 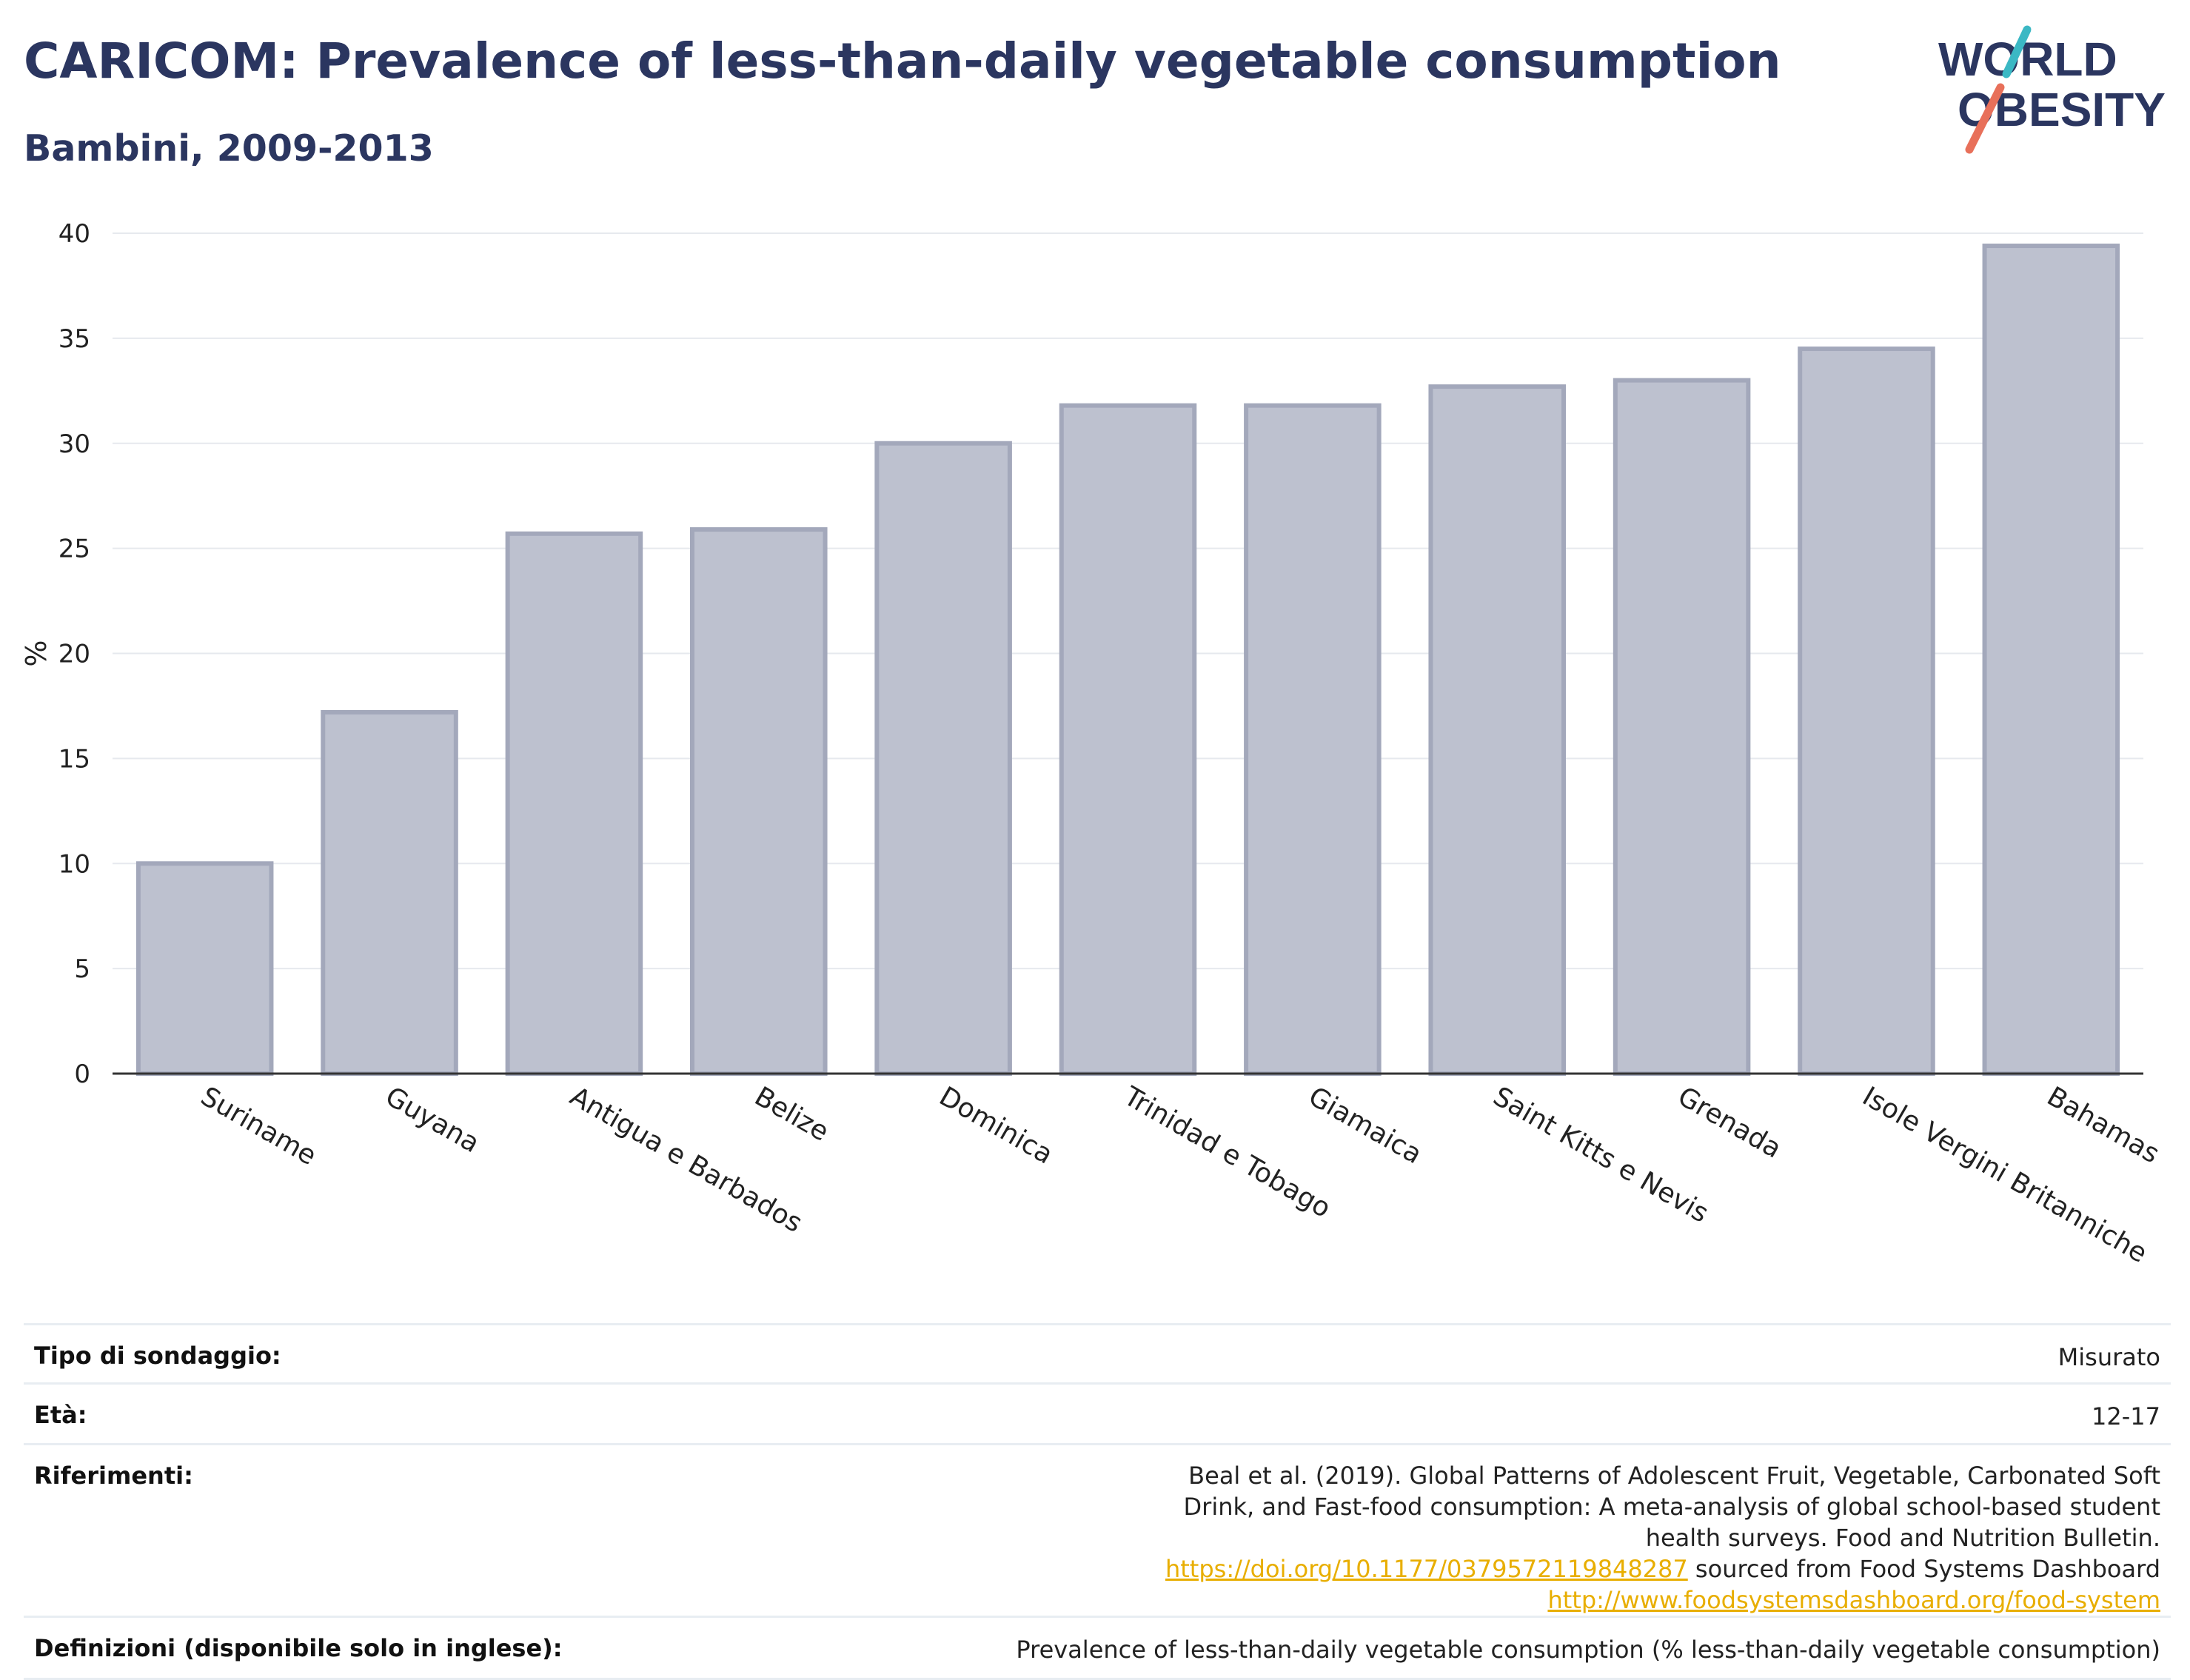 I want to click on doi-link: https://doi.org/10.1177/0379572119848287, so click(x=1426, y=1569).